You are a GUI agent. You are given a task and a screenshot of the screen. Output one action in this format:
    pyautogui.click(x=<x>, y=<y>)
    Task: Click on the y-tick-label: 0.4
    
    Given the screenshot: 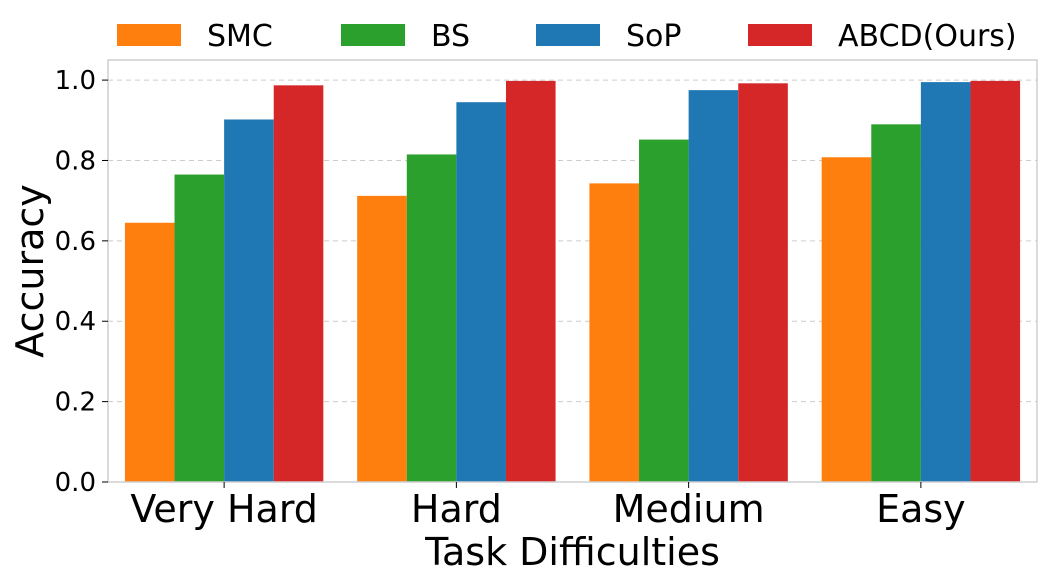 What is the action you would take?
    pyautogui.click(x=75, y=322)
    